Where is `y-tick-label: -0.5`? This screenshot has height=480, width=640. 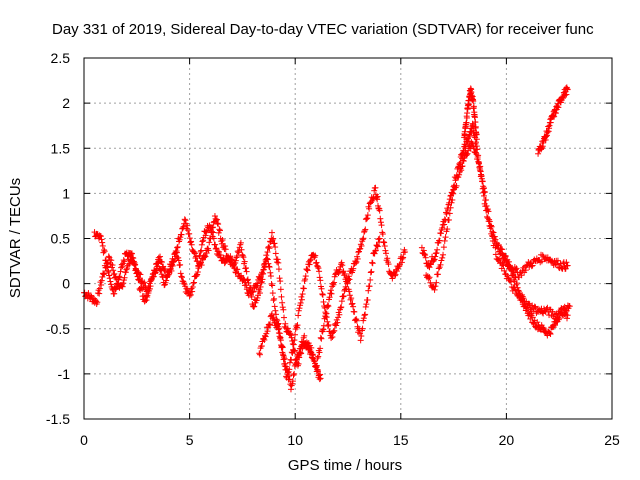 y-tick-label: -0.5 is located at coordinates (58, 329).